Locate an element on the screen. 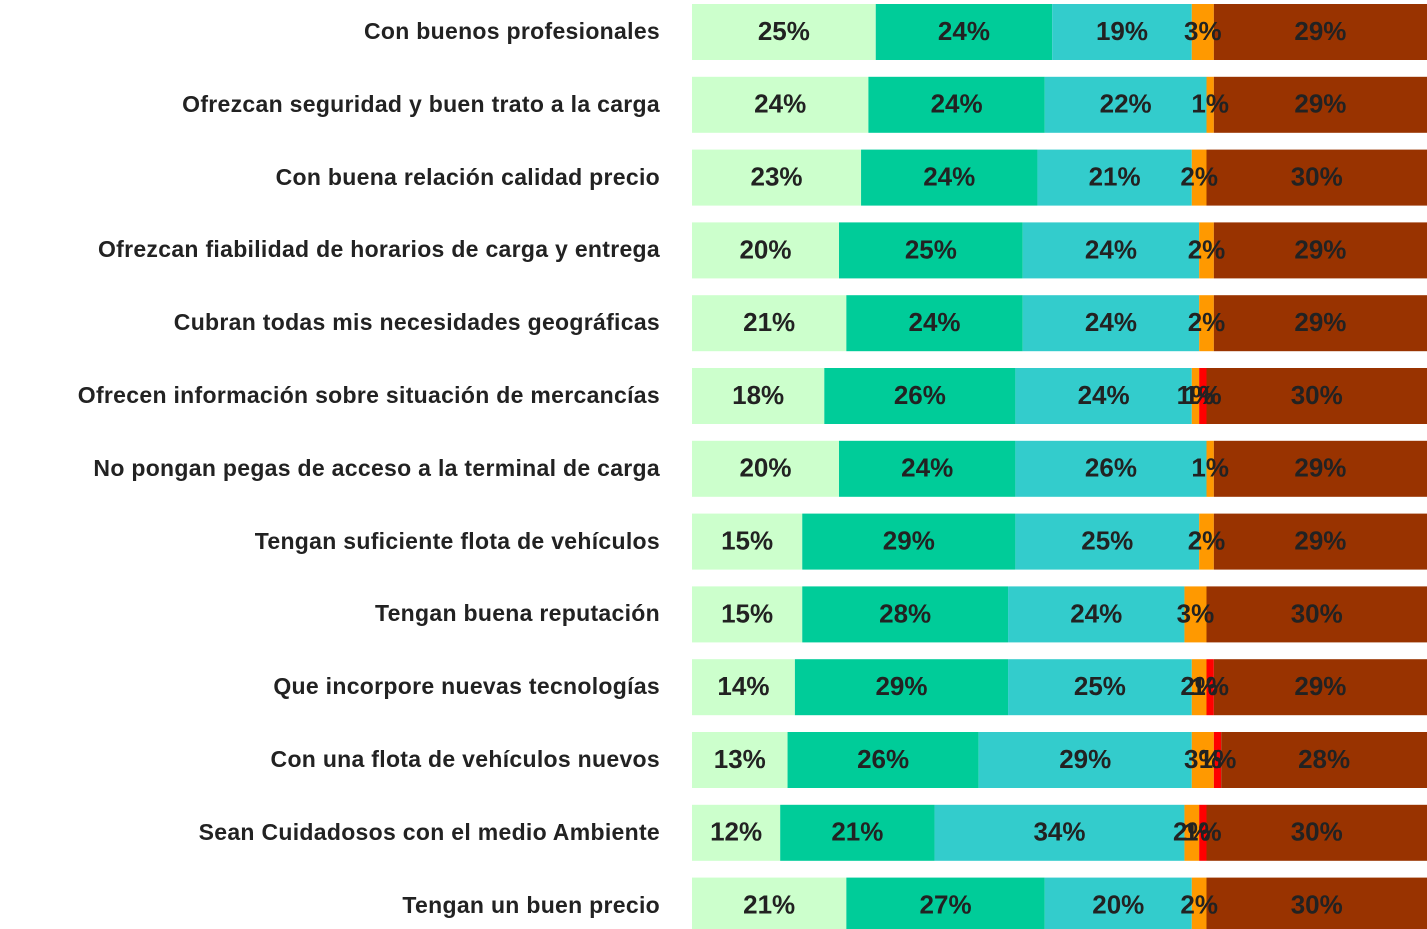 The width and height of the screenshot is (1427, 929). category-label: Con buena relación calidad precio is located at coordinates (467, 176).